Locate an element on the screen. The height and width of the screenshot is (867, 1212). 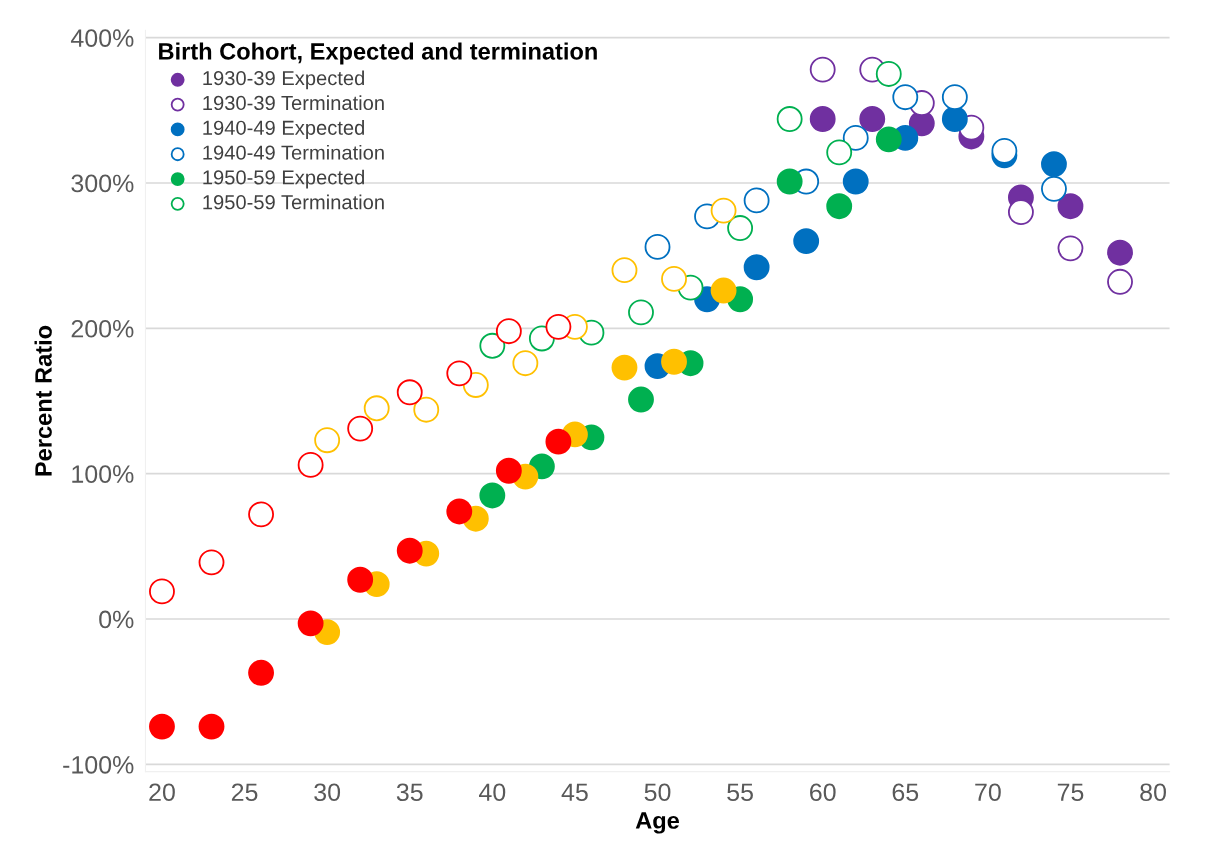
legend-label: 1940-49 Termination is located at coordinates (293, 152).